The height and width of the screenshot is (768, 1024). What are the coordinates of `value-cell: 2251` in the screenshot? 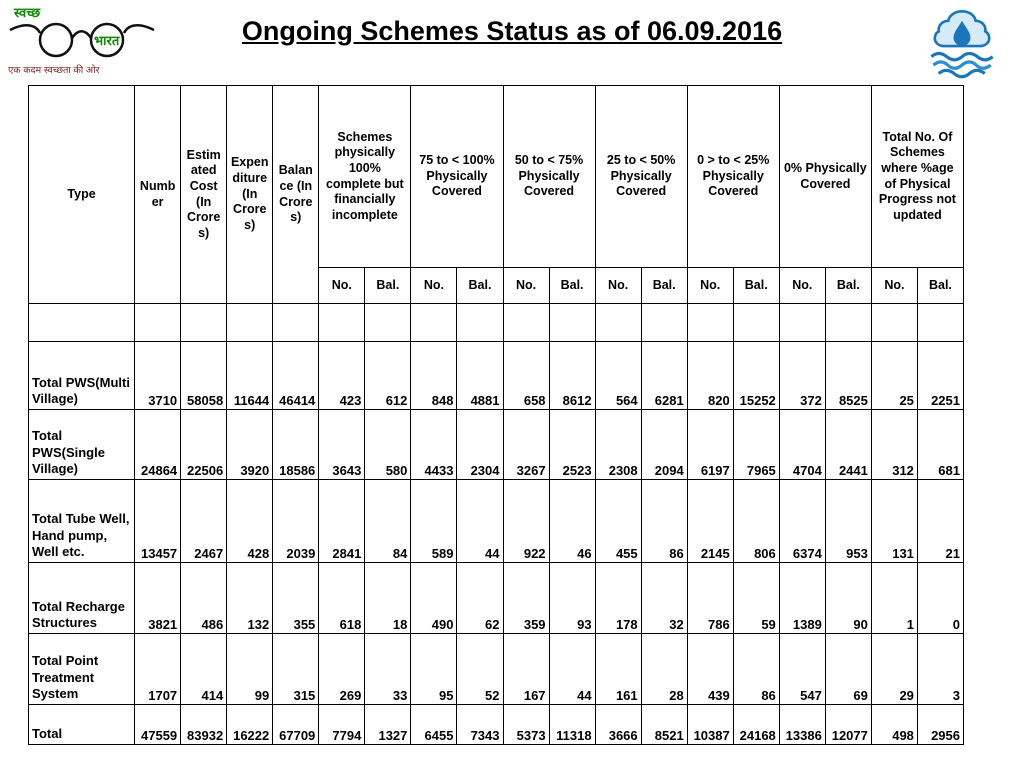 It's located at (940, 375).